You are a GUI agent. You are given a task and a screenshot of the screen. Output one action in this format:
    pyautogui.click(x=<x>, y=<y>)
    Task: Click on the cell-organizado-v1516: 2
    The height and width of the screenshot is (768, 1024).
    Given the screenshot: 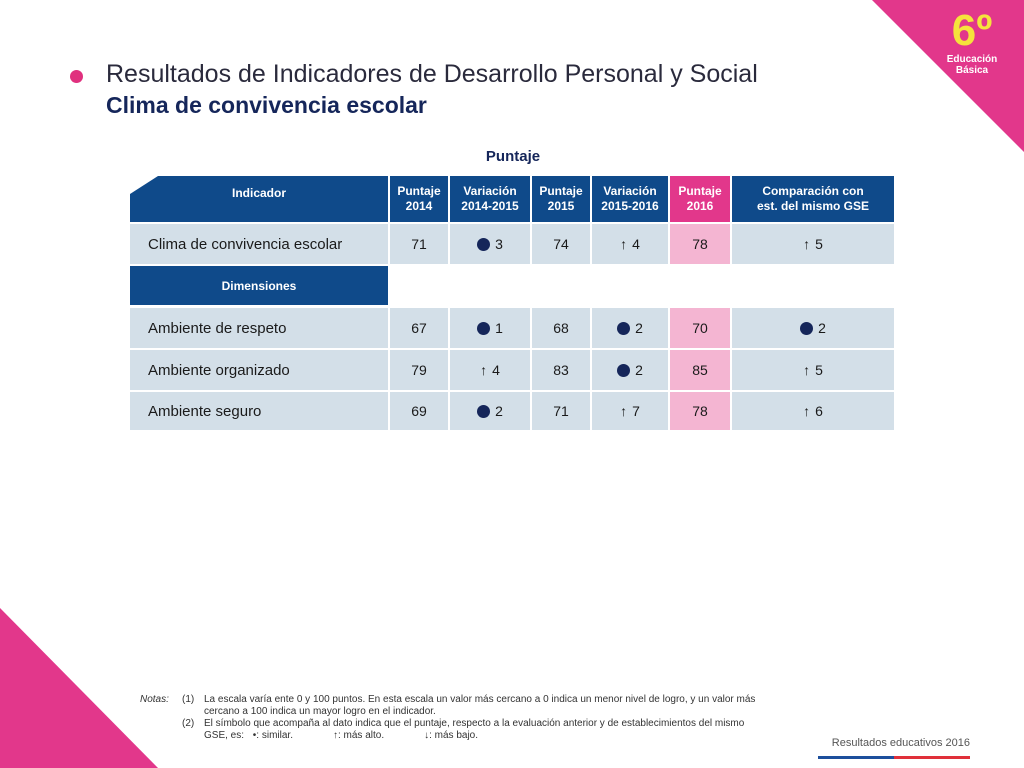 What is the action you would take?
    pyautogui.click(x=630, y=370)
    